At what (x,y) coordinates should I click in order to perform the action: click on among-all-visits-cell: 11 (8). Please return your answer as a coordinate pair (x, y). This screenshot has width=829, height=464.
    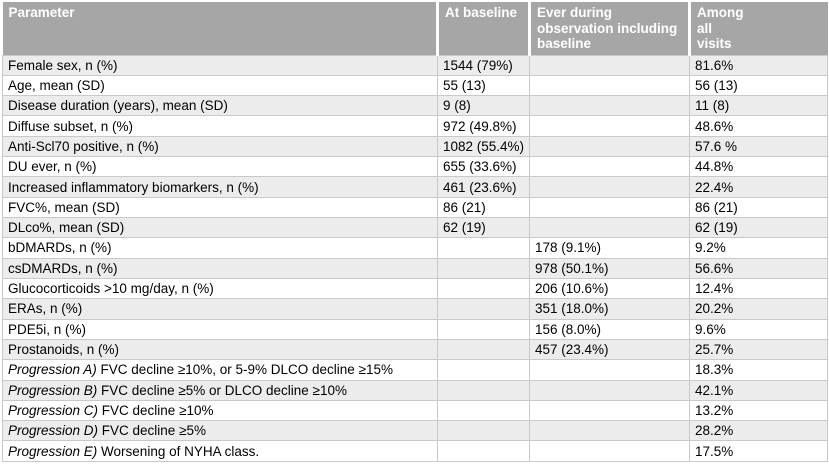
    Looking at the image, I should click on (758, 106).